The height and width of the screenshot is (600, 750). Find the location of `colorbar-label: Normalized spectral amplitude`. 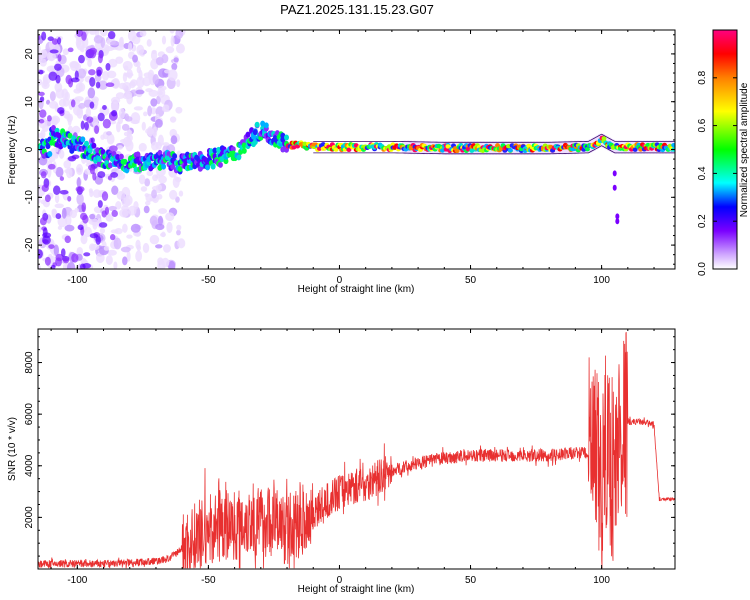

colorbar-label: Normalized spectral amplitude is located at coordinates (744, 149).